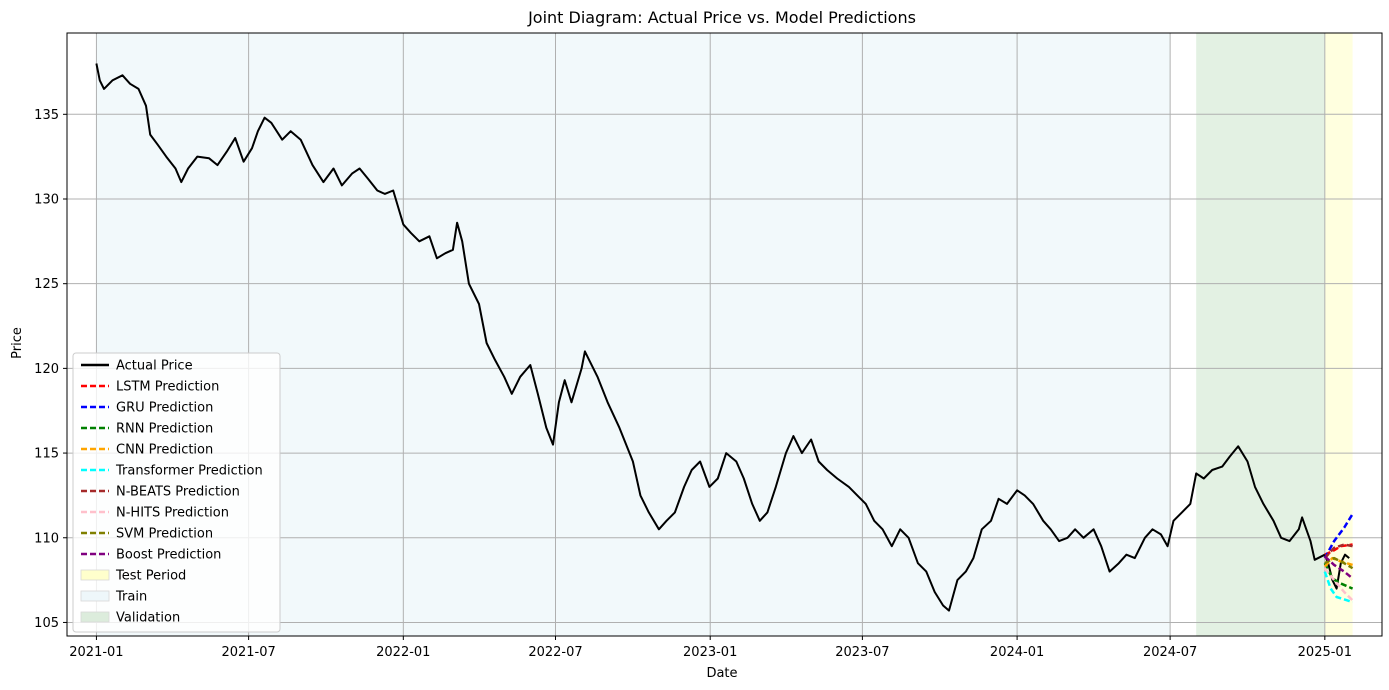  Describe the element at coordinates (710, 652) in the screenshot. I see `x-tick-label: 2023-01` at that location.